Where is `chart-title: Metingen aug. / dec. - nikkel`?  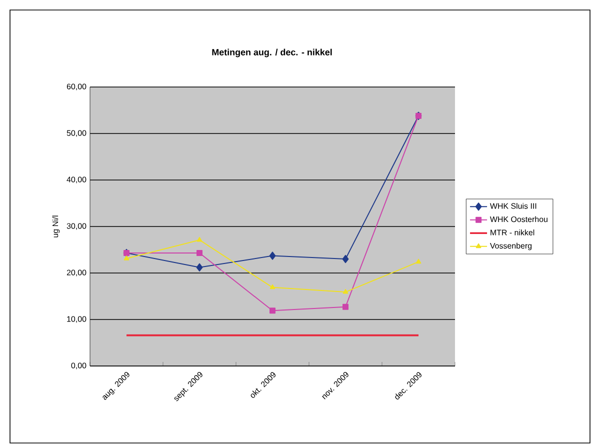
chart-title: Metingen aug. / dec. - nikkel is located at coordinates (272, 53).